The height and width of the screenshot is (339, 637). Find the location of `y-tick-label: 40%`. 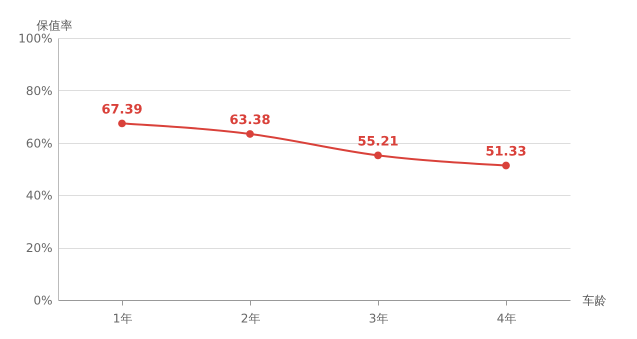

y-tick-label: 40% is located at coordinates (39, 195).